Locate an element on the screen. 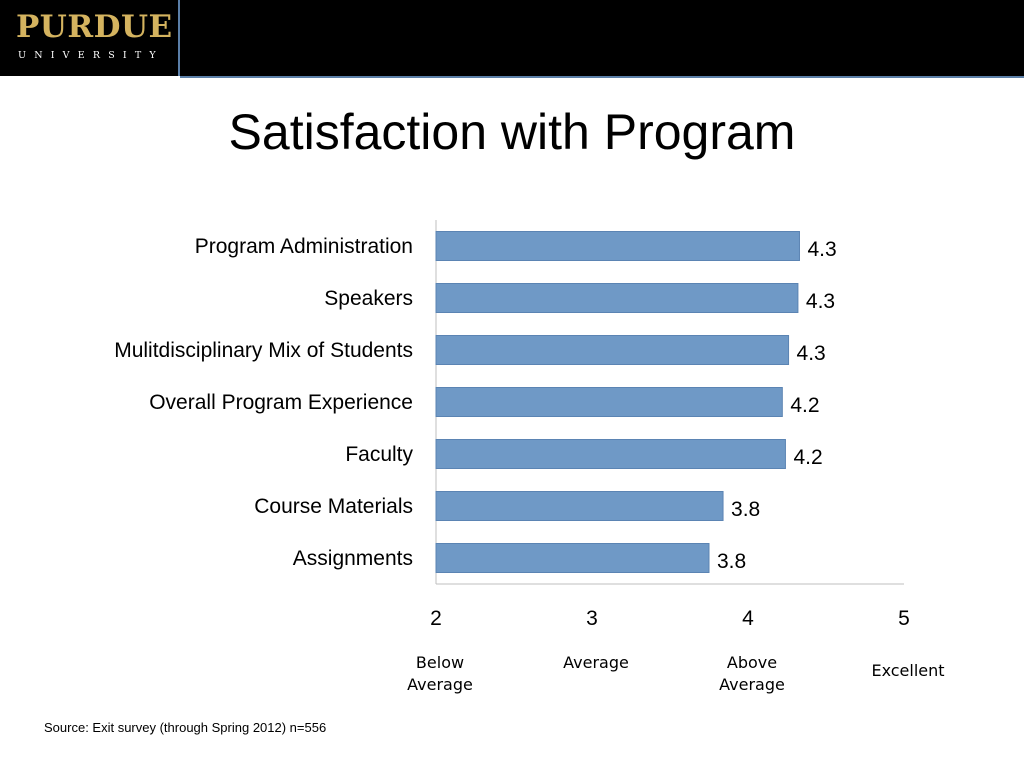 This screenshot has width=1024, height=768. x-tick-label: 5 is located at coordinates (904, 618).